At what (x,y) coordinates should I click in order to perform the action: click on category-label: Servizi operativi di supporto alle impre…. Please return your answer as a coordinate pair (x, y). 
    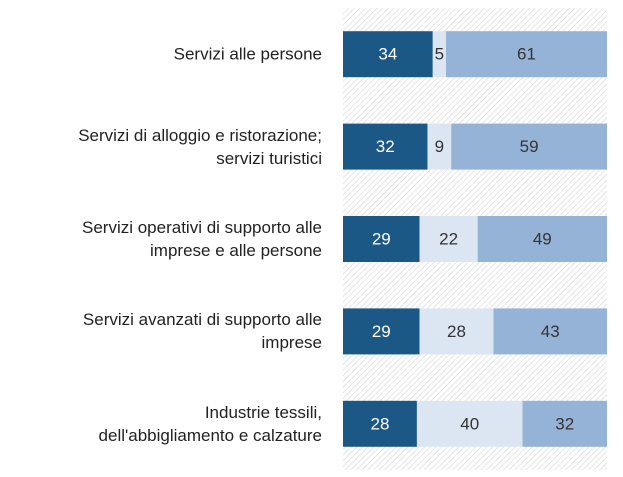
    Looking at the image, I should click on (201, 239).